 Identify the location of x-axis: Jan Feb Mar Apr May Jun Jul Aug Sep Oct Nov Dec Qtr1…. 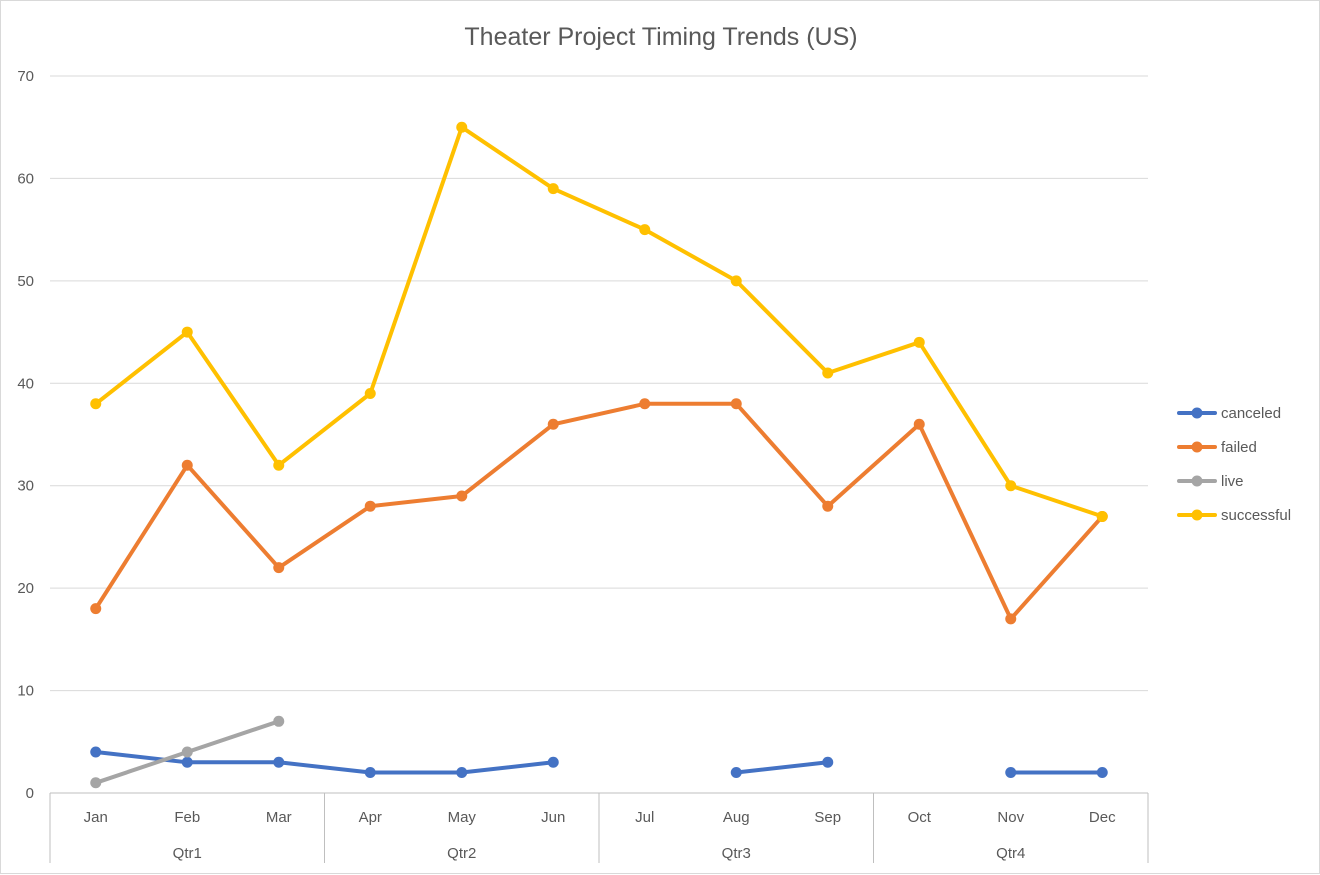
(599, 827).